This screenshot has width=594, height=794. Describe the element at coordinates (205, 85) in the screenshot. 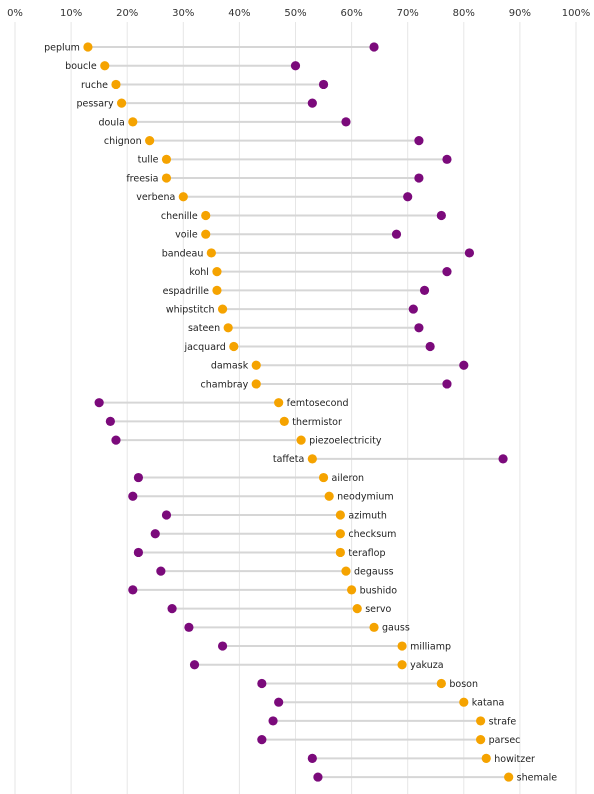

I see `dumbbell-row: ruche` at that location.